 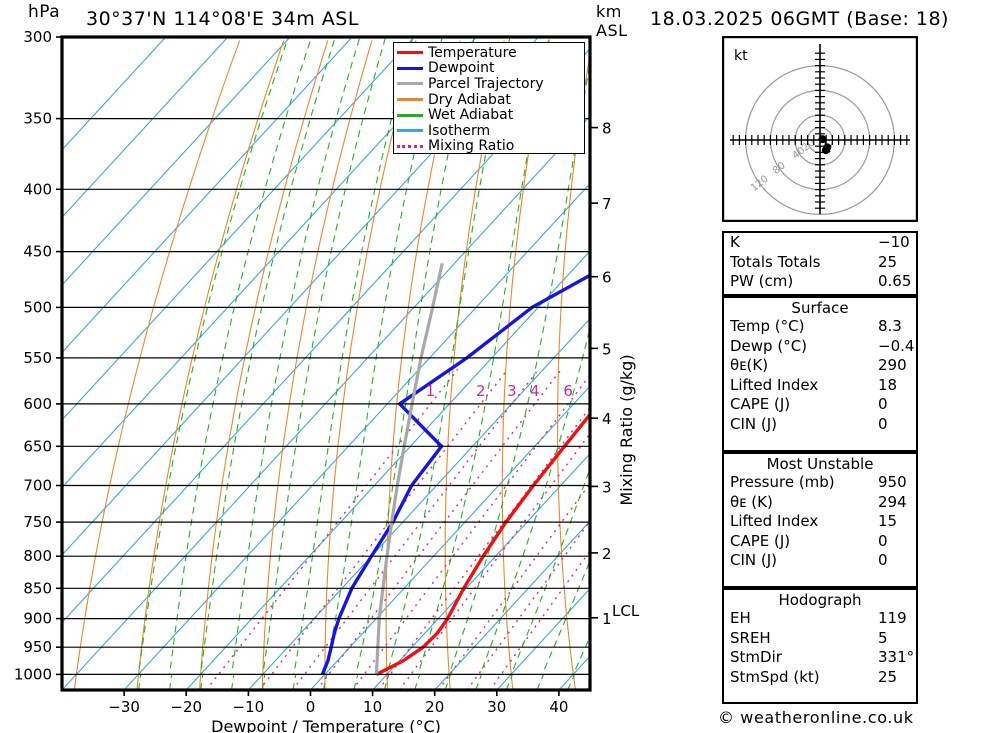 What do you see at coordinates (820, 347) in the screenshot?
I see `index-row: Dewp (°C) −0.4` at bounding box center [820, 347].